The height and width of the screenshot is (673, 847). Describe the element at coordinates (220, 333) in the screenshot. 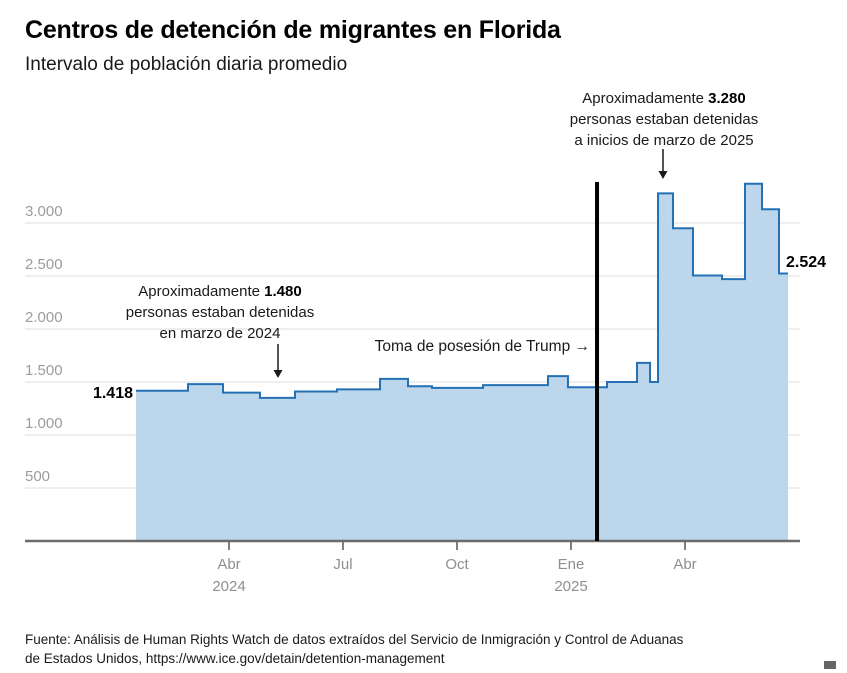

I see `annotation-line: en marzo de 2024` at that location.